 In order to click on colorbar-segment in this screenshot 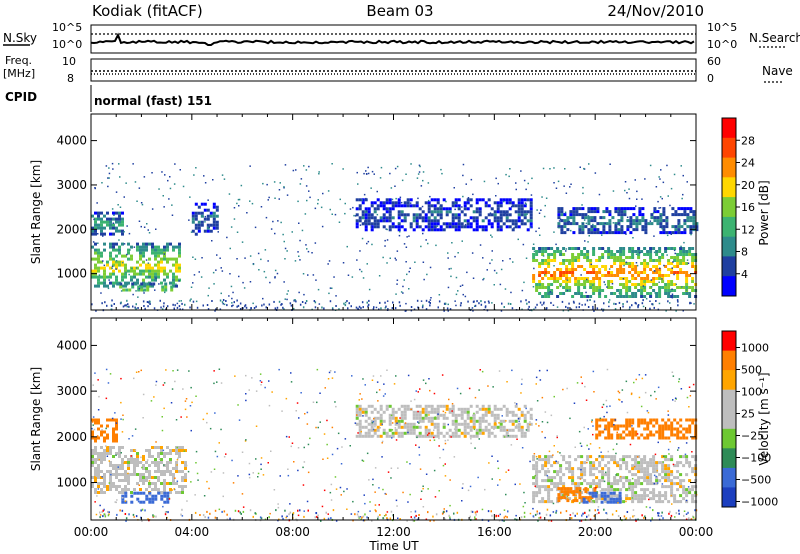, I will do `click(729, 187)`.